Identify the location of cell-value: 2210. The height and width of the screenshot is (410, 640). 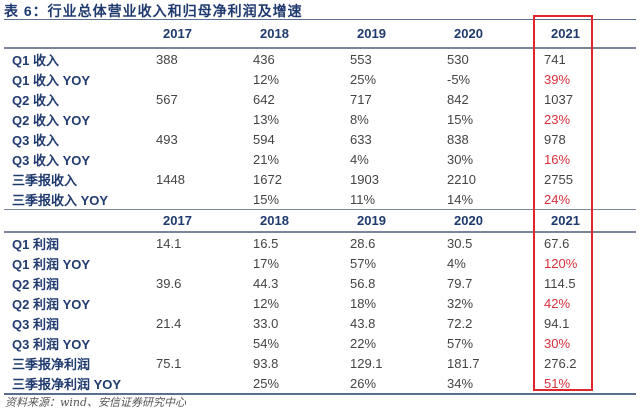
(461, 179).